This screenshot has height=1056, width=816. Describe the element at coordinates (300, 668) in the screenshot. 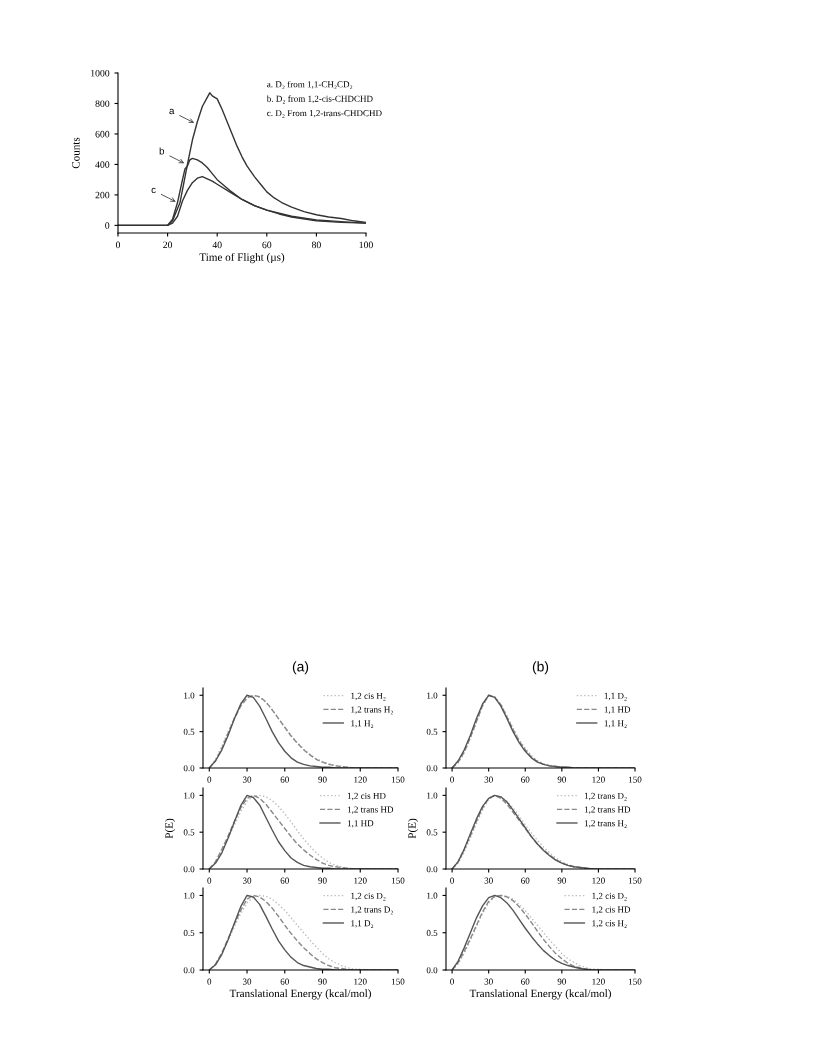

I see `chart-title: (a)` at that location.